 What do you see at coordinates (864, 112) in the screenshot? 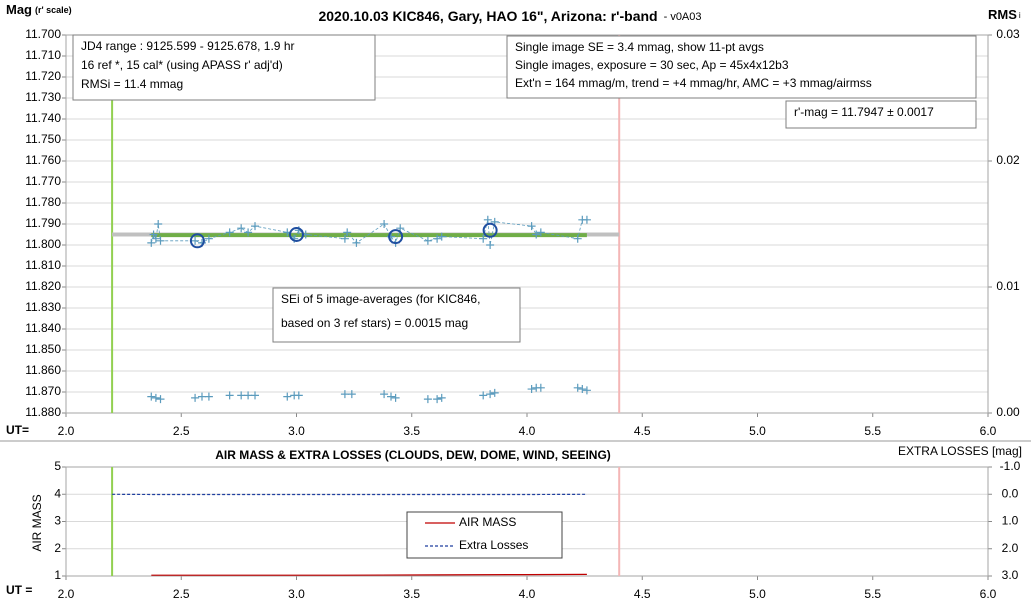
I see `annotation-text: r'-mag = 11.7947 ± 0.0017` at bounding box center [864, 112].